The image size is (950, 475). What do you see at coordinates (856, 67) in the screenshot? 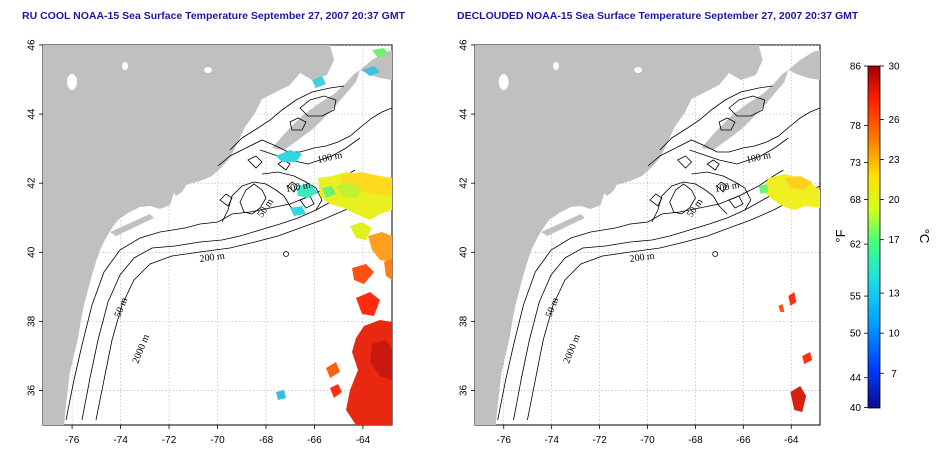
I see `fahrenheit-tick-label: 86` at bounding box center [856, 67].